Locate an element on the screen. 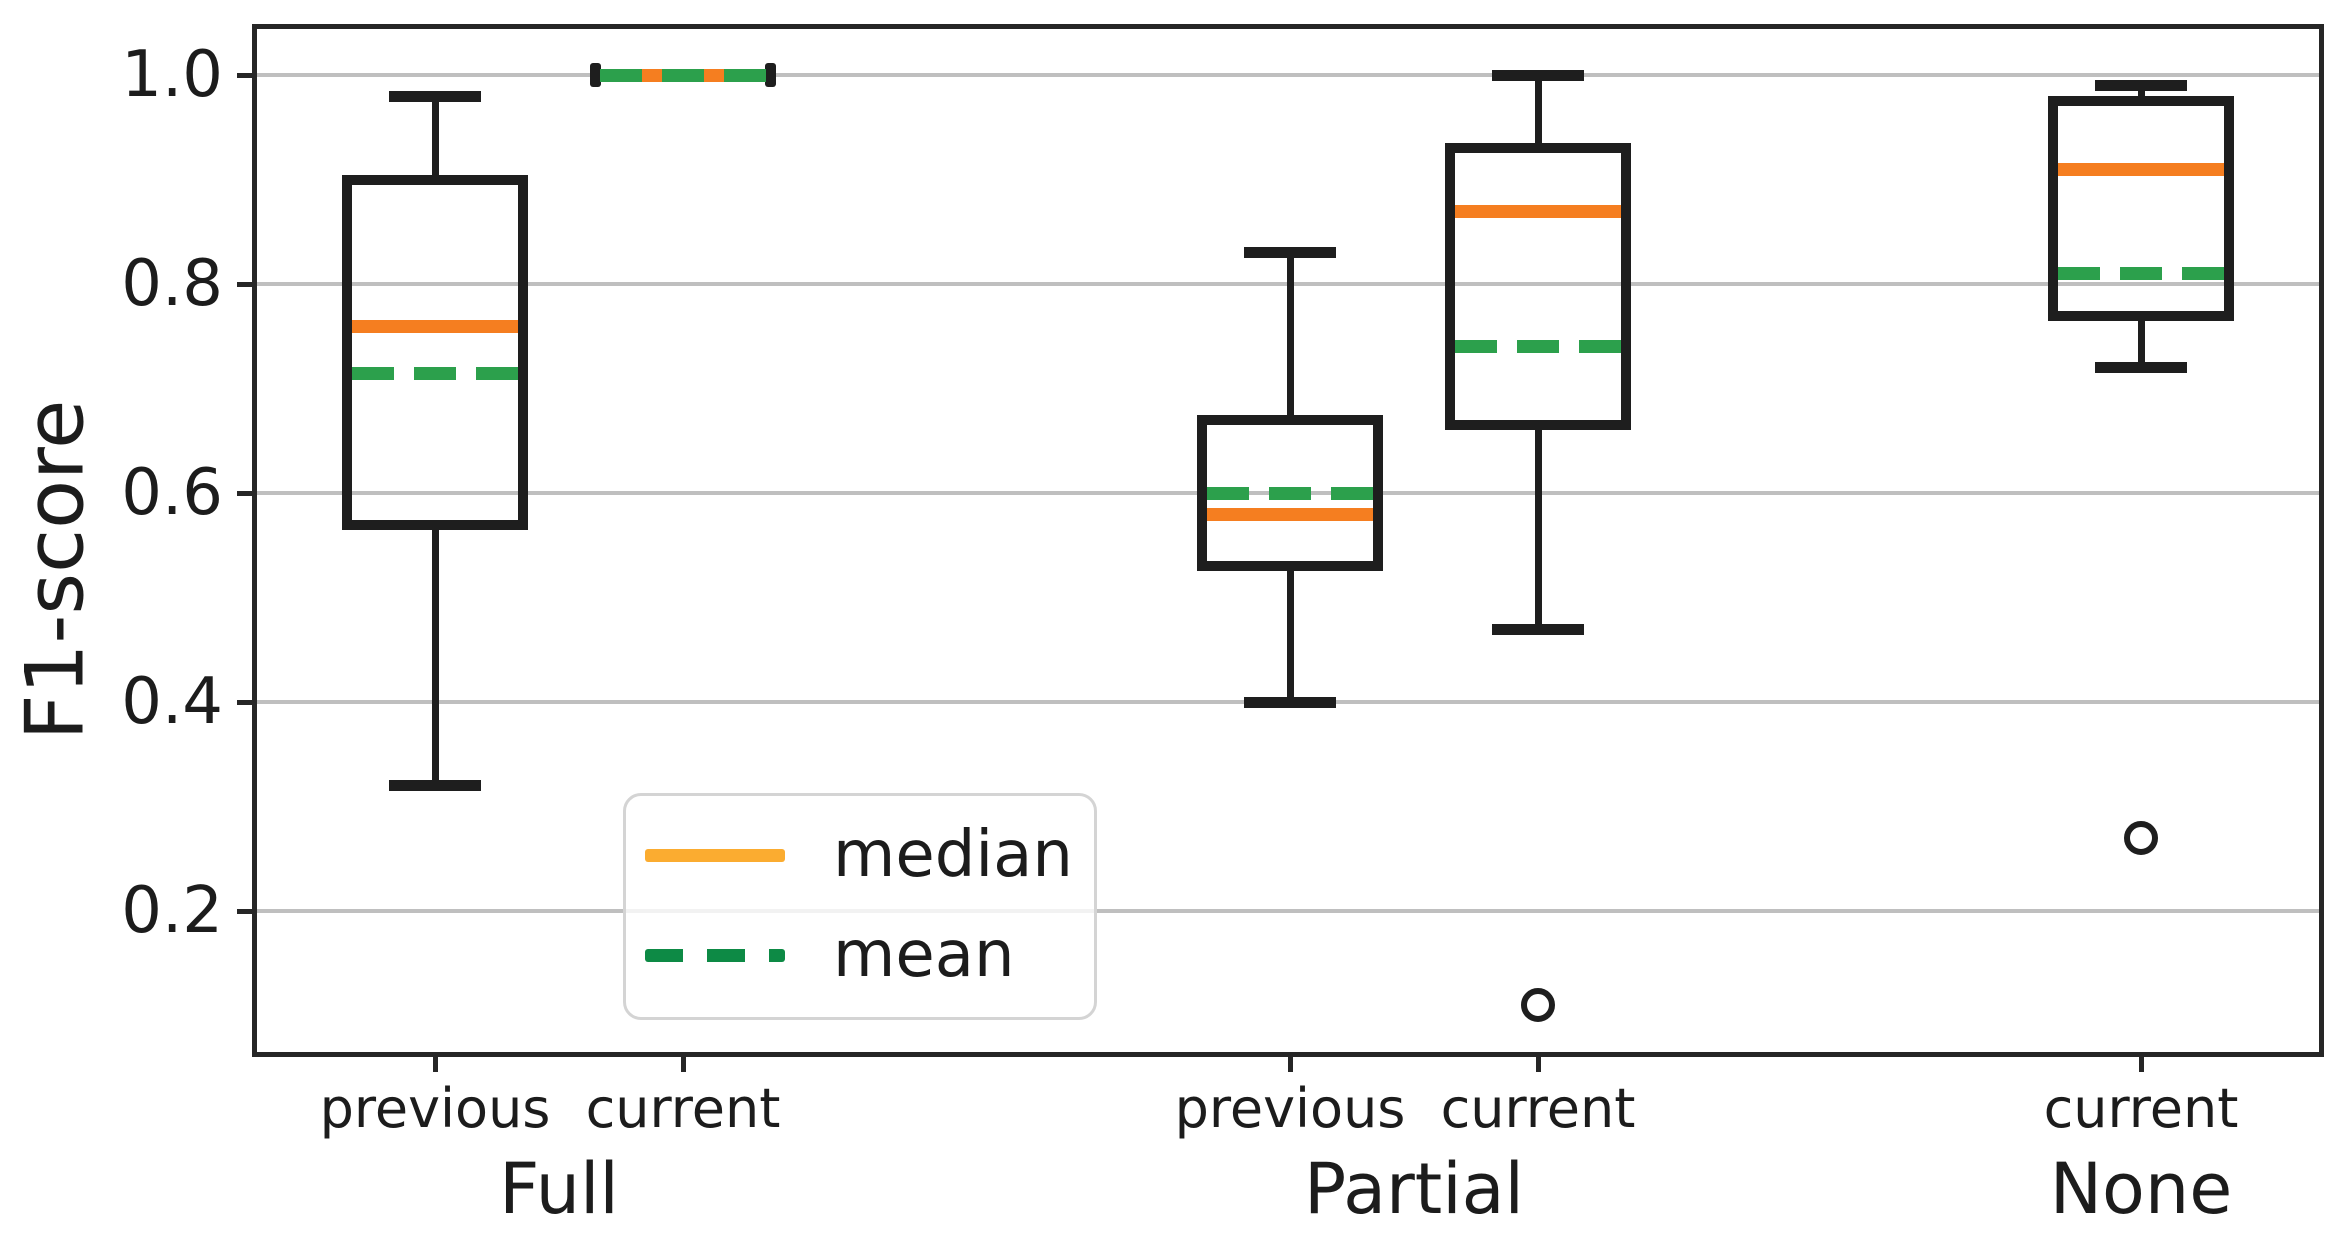 The width and height of the screenshot is (2351, 1236). legend: median mean is located at coordinates (860, 906).